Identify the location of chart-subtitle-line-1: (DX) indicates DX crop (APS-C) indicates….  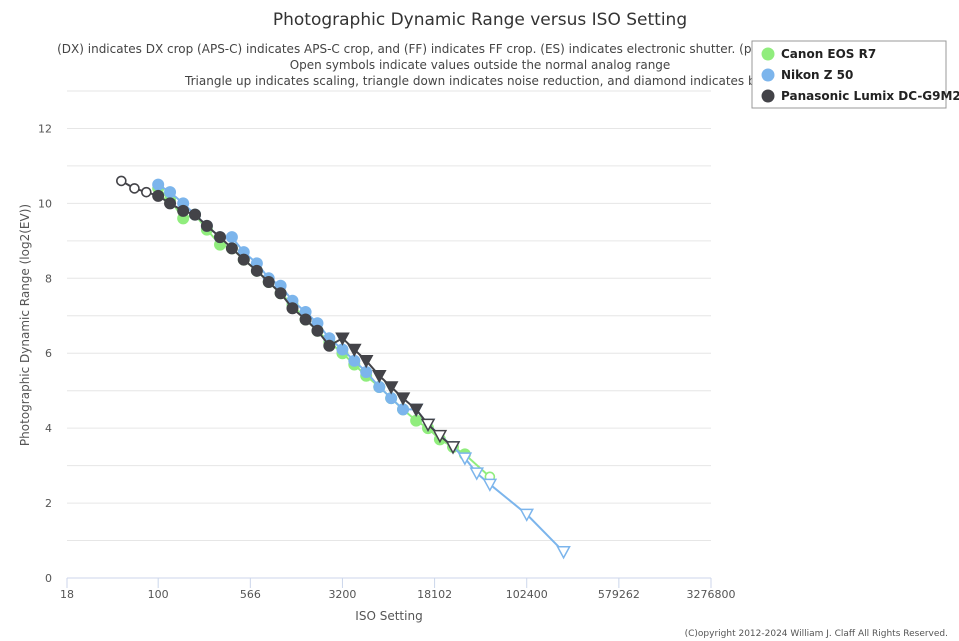
(414, 49).